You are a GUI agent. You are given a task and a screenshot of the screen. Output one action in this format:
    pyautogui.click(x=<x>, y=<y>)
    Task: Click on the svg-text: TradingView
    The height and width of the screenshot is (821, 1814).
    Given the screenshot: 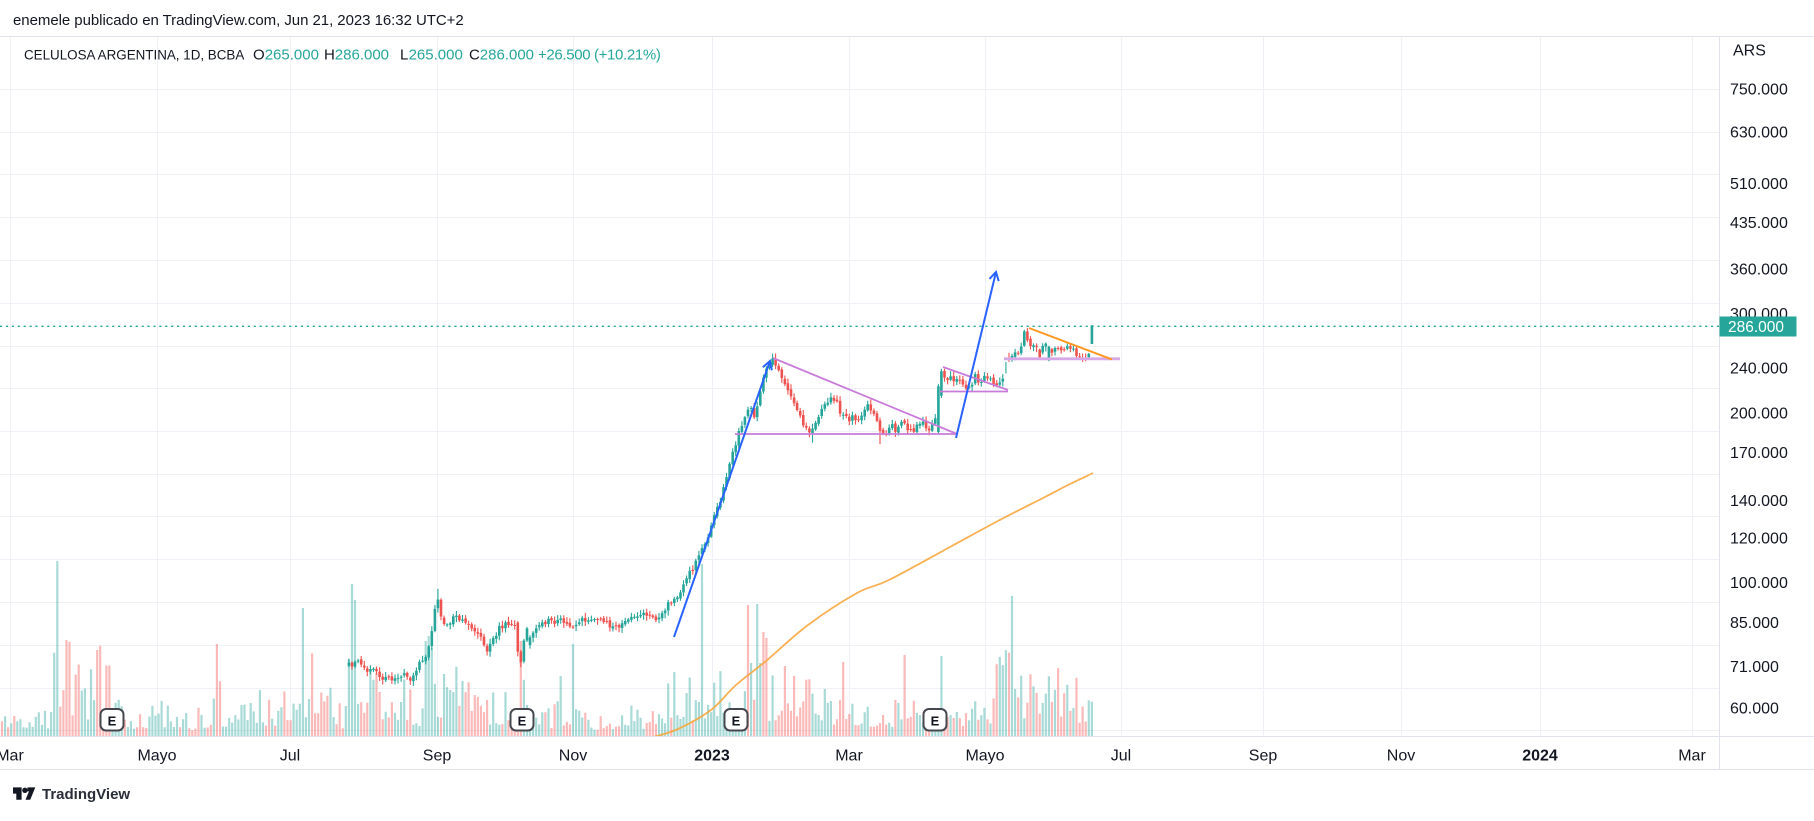 What is the action you would take?
    pyautogui.click(x=86, y=794)
    